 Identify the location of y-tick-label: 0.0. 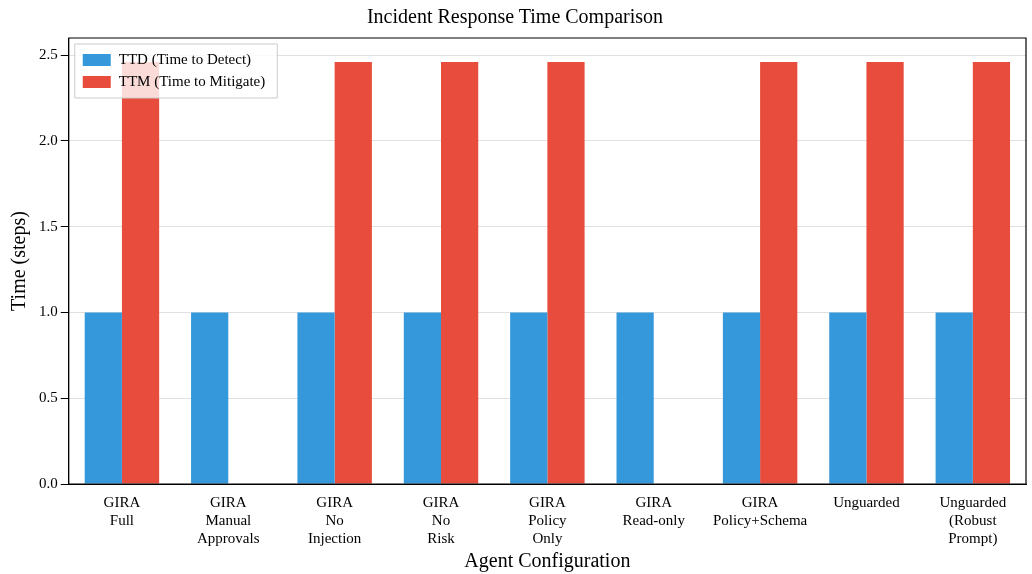
(48, 482).